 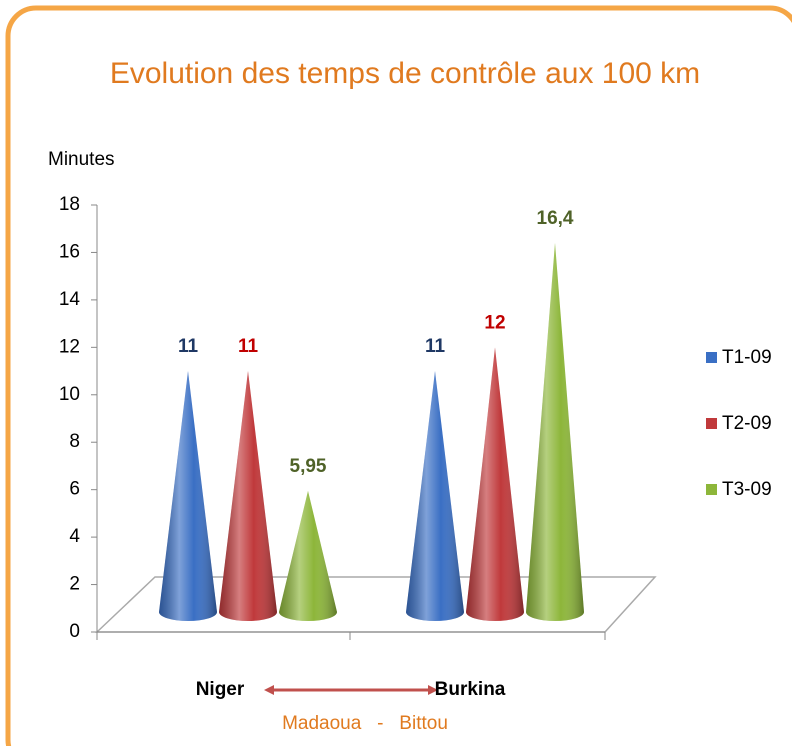 I want to click on data-label: 5,95, so click(x=308, y=466).